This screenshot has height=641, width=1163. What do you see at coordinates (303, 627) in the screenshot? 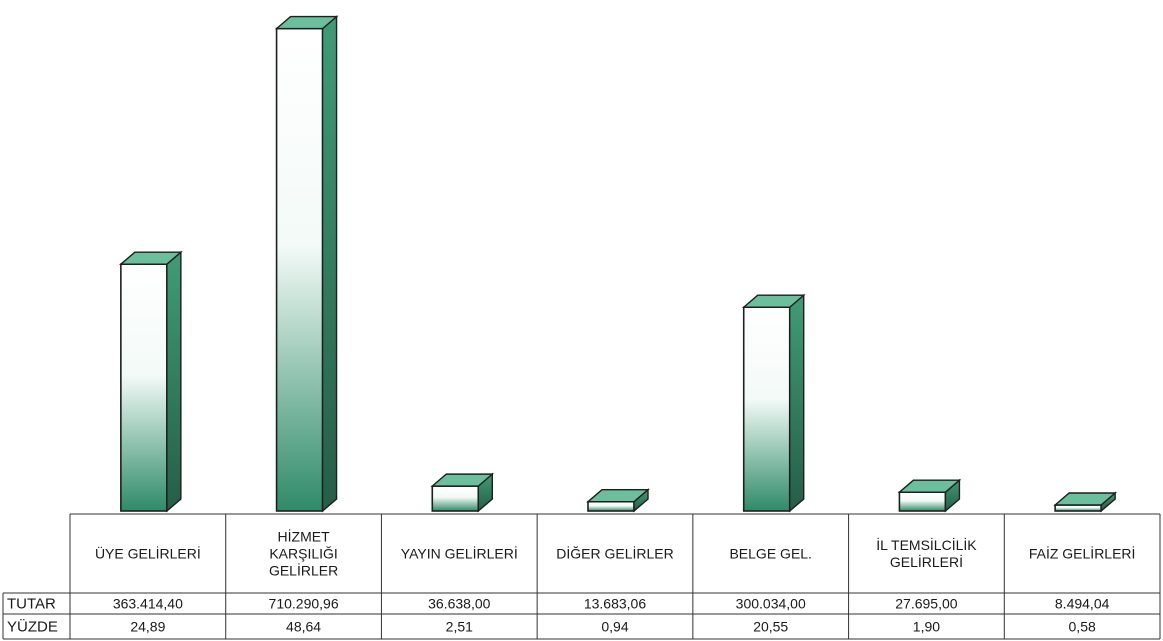
I see `table-cell: 48,64` at bounding box center [303, 627].